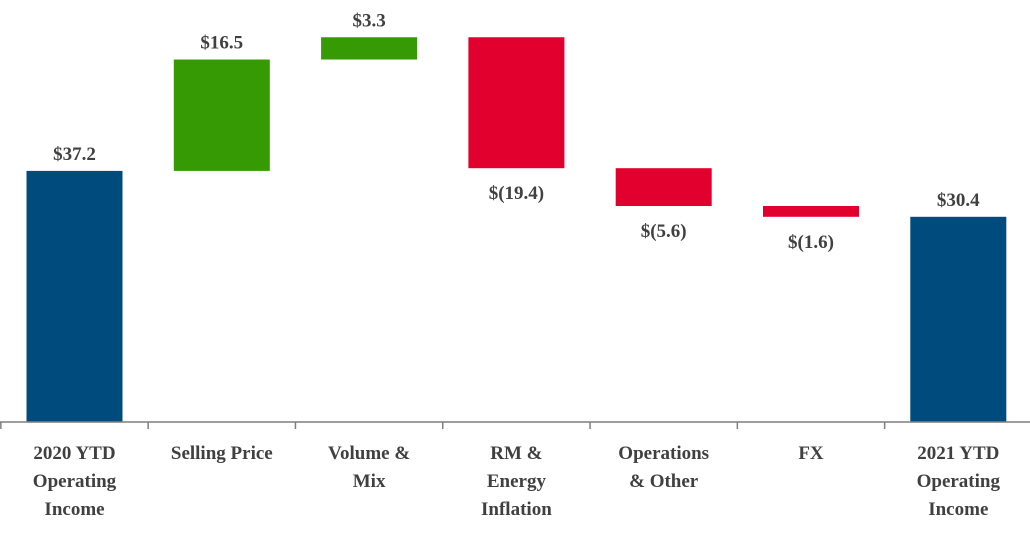 Image resolution: width=1030 pixels, height=540 pixels. Describe the element at coordinates (443, 425) in the screenshot. I see `x-axis-ticks` at that location.